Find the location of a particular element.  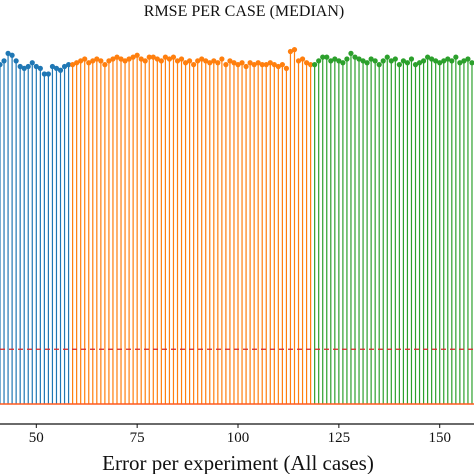

x-axis-ticks: 50 75 100 125 150 is located at coordinates (240, 435).